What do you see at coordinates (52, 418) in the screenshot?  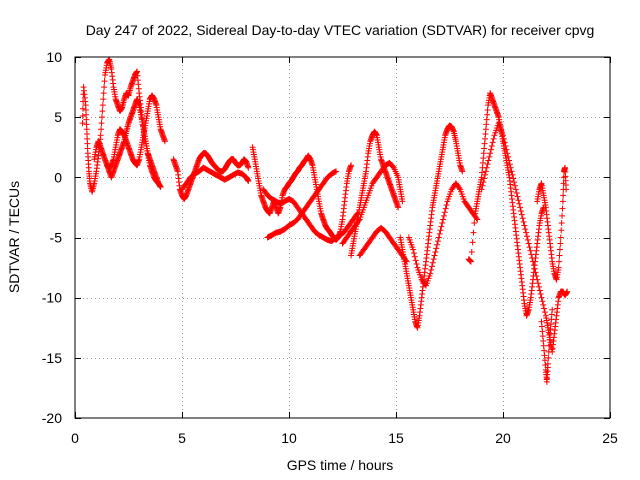 I see `y-tick-label: -20` at bounding box center [52, 418].